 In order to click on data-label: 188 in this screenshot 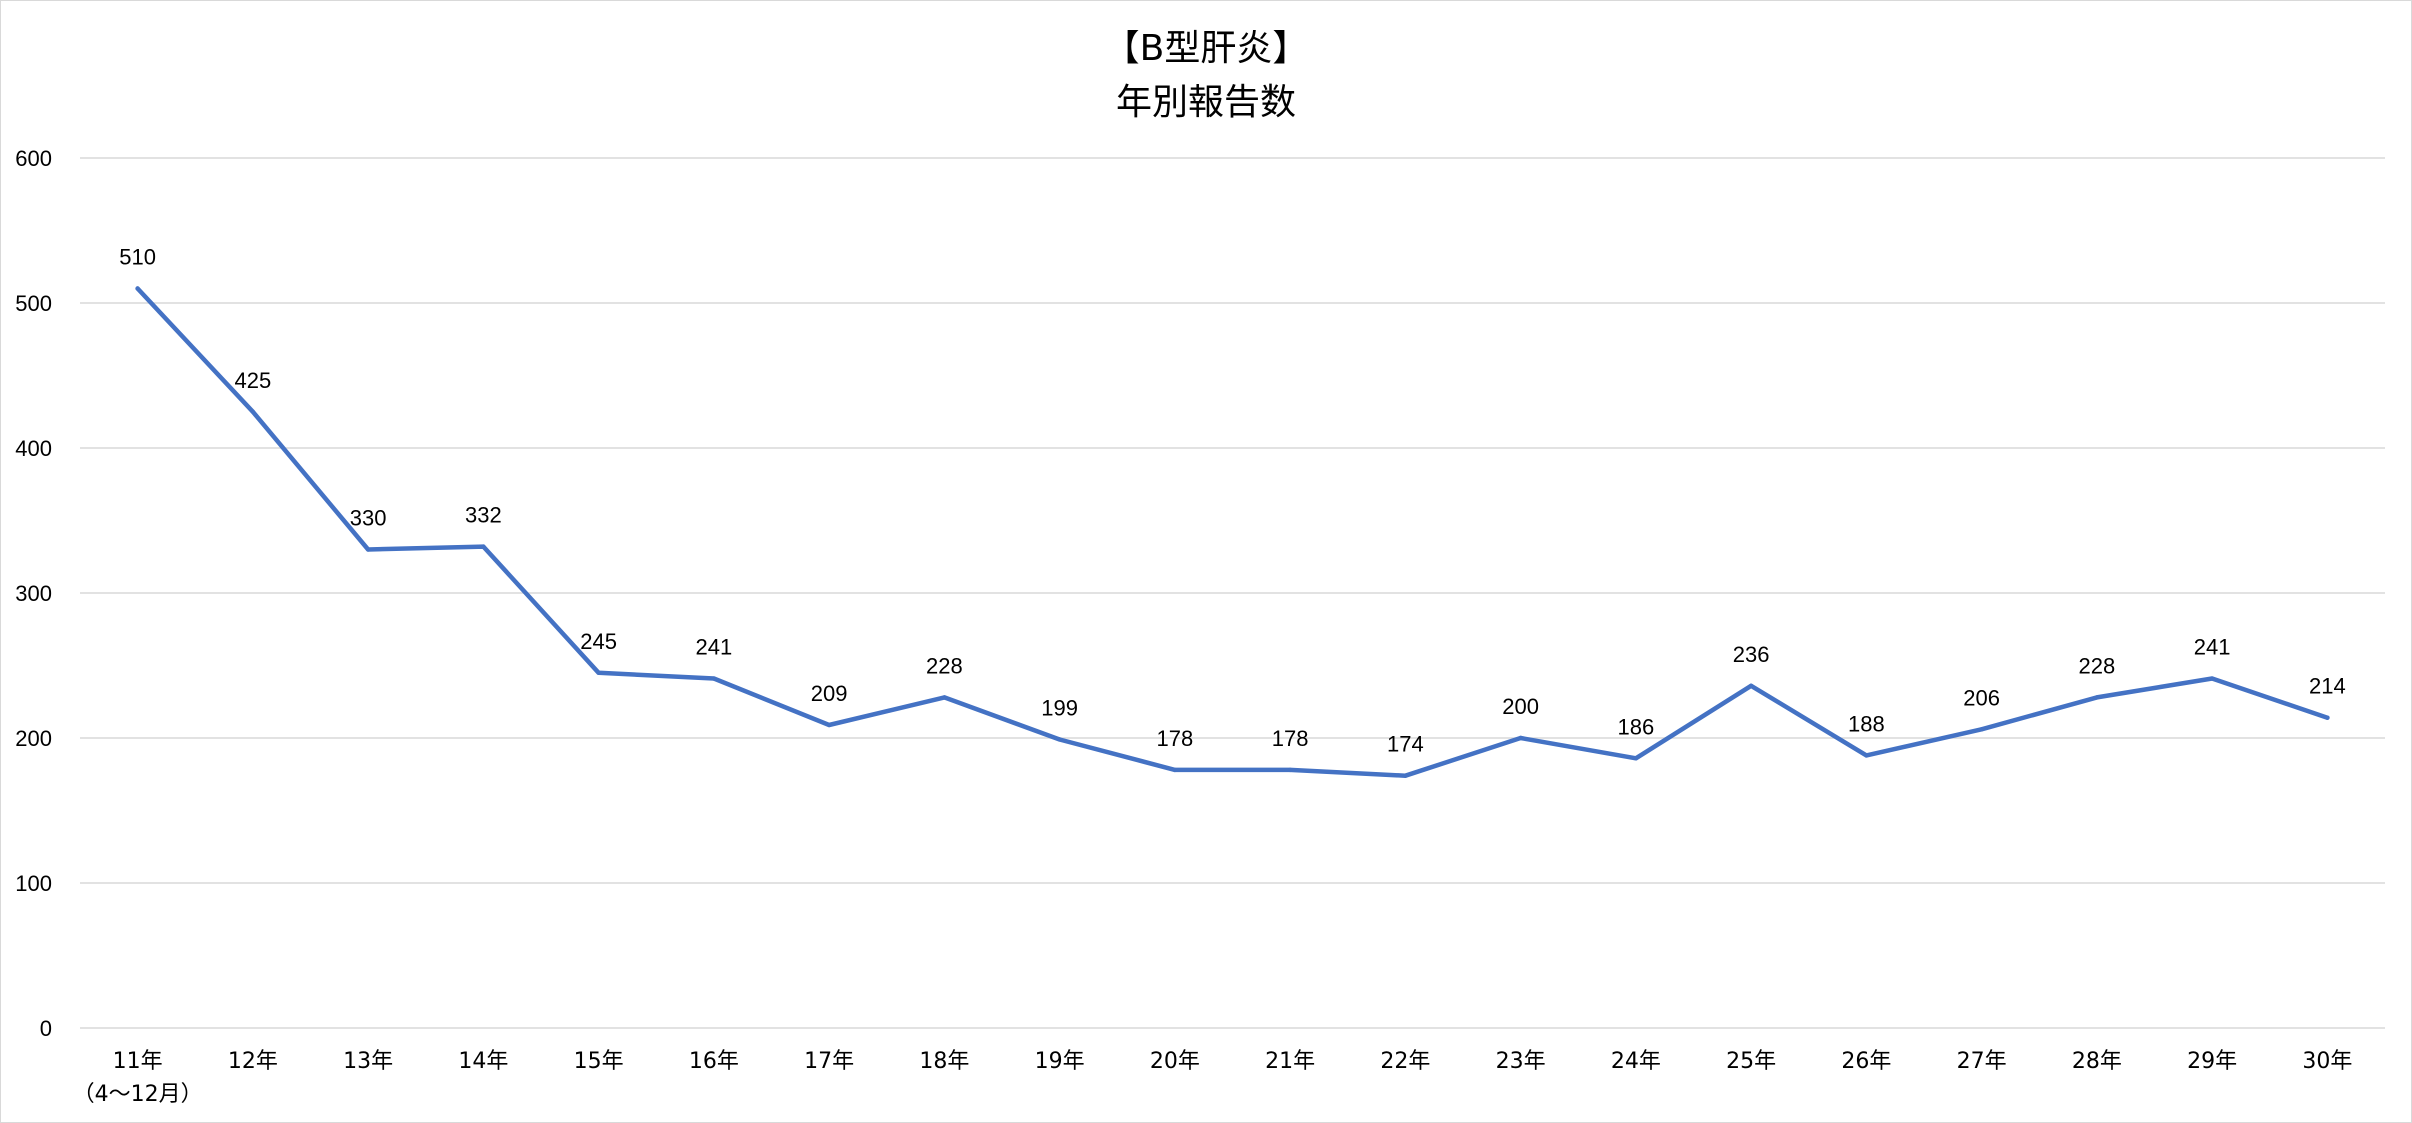, I will do `click(1866, 723)`.